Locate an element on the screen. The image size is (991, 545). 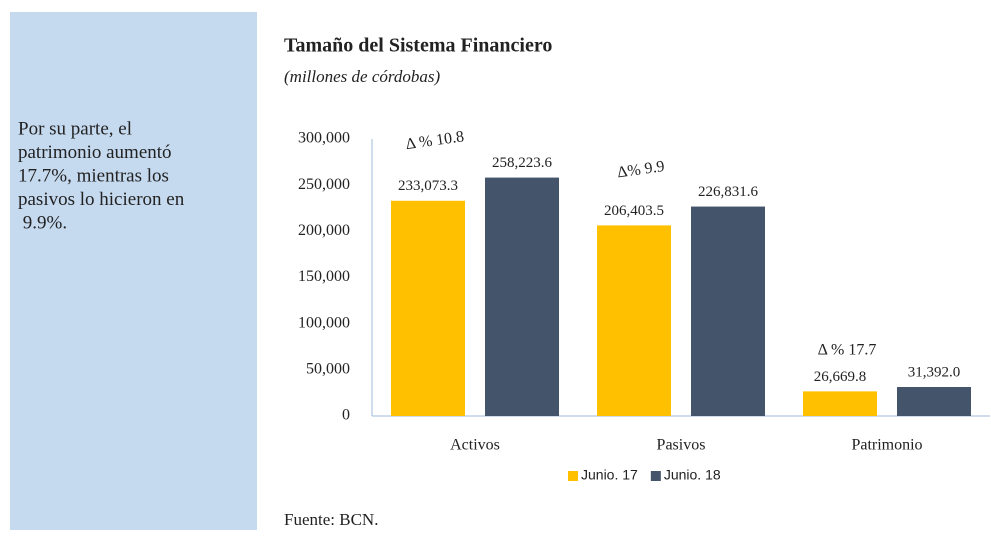
legend: Junio. 17 Junio. 18 is located at coordinates (644, 475).